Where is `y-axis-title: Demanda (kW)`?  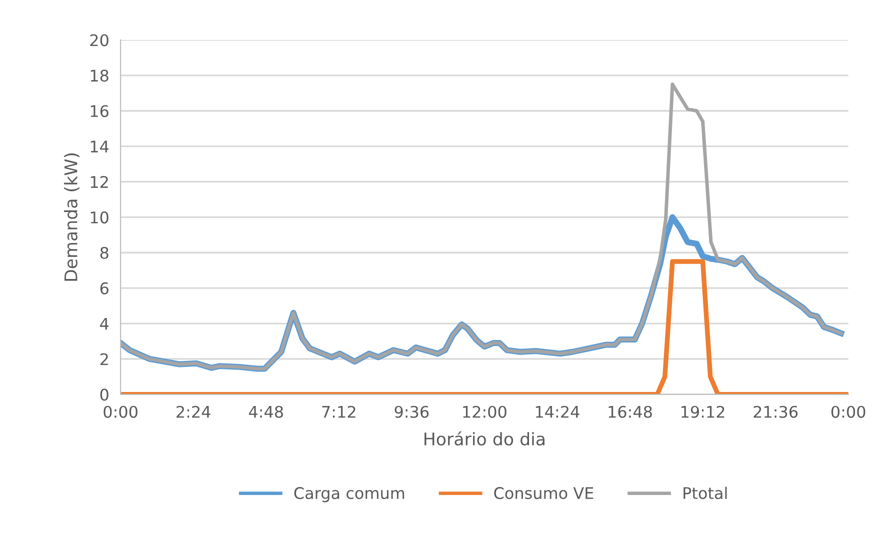
y-axis-title: Demanda (kW) is located at coordinates (72, 217).